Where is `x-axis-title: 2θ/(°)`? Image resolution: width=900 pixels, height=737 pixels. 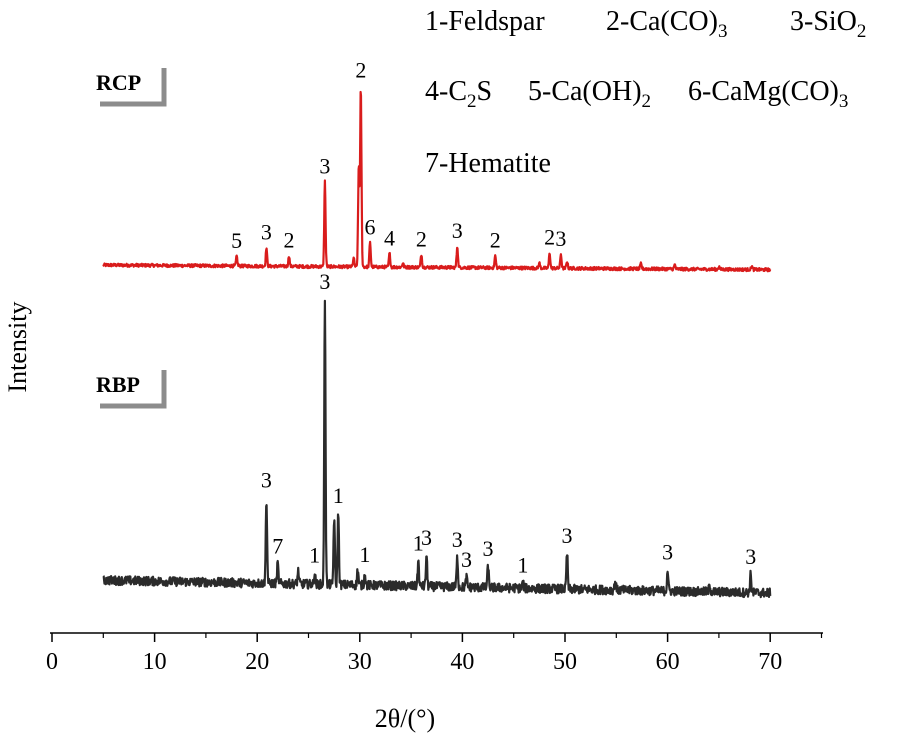 x-axis-title: 2θ/(°) is located at coordinates (405, 718).